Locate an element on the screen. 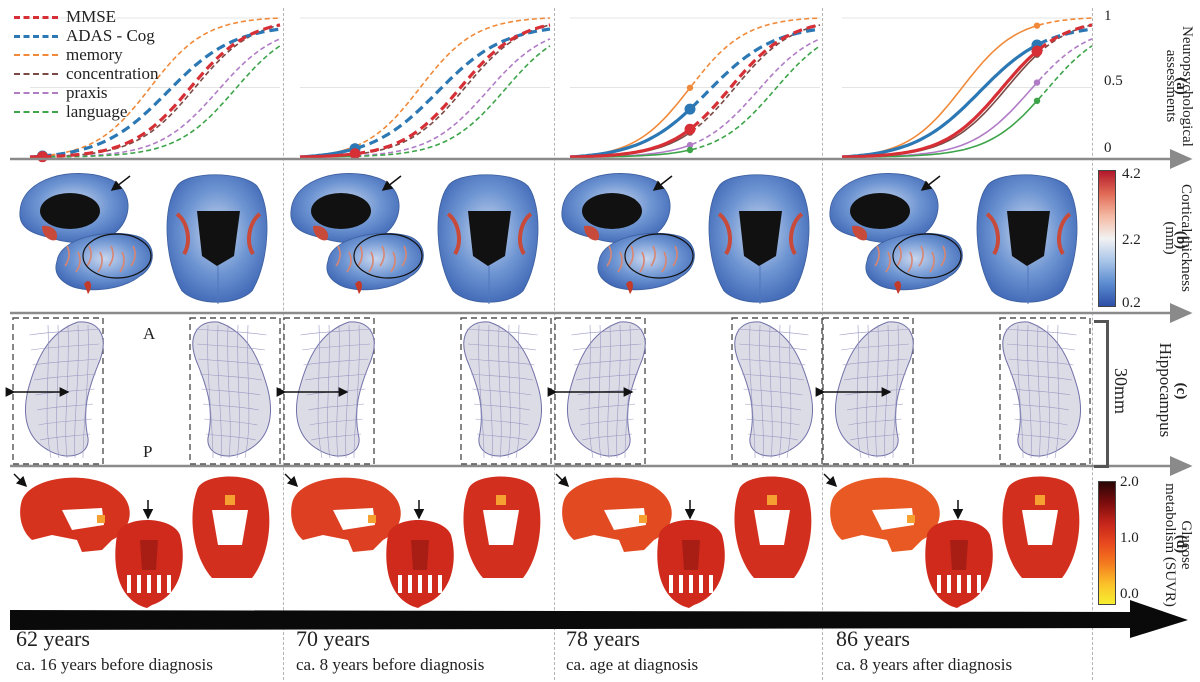  curve-MMSE-predicted is located at coordinates (453, 89).